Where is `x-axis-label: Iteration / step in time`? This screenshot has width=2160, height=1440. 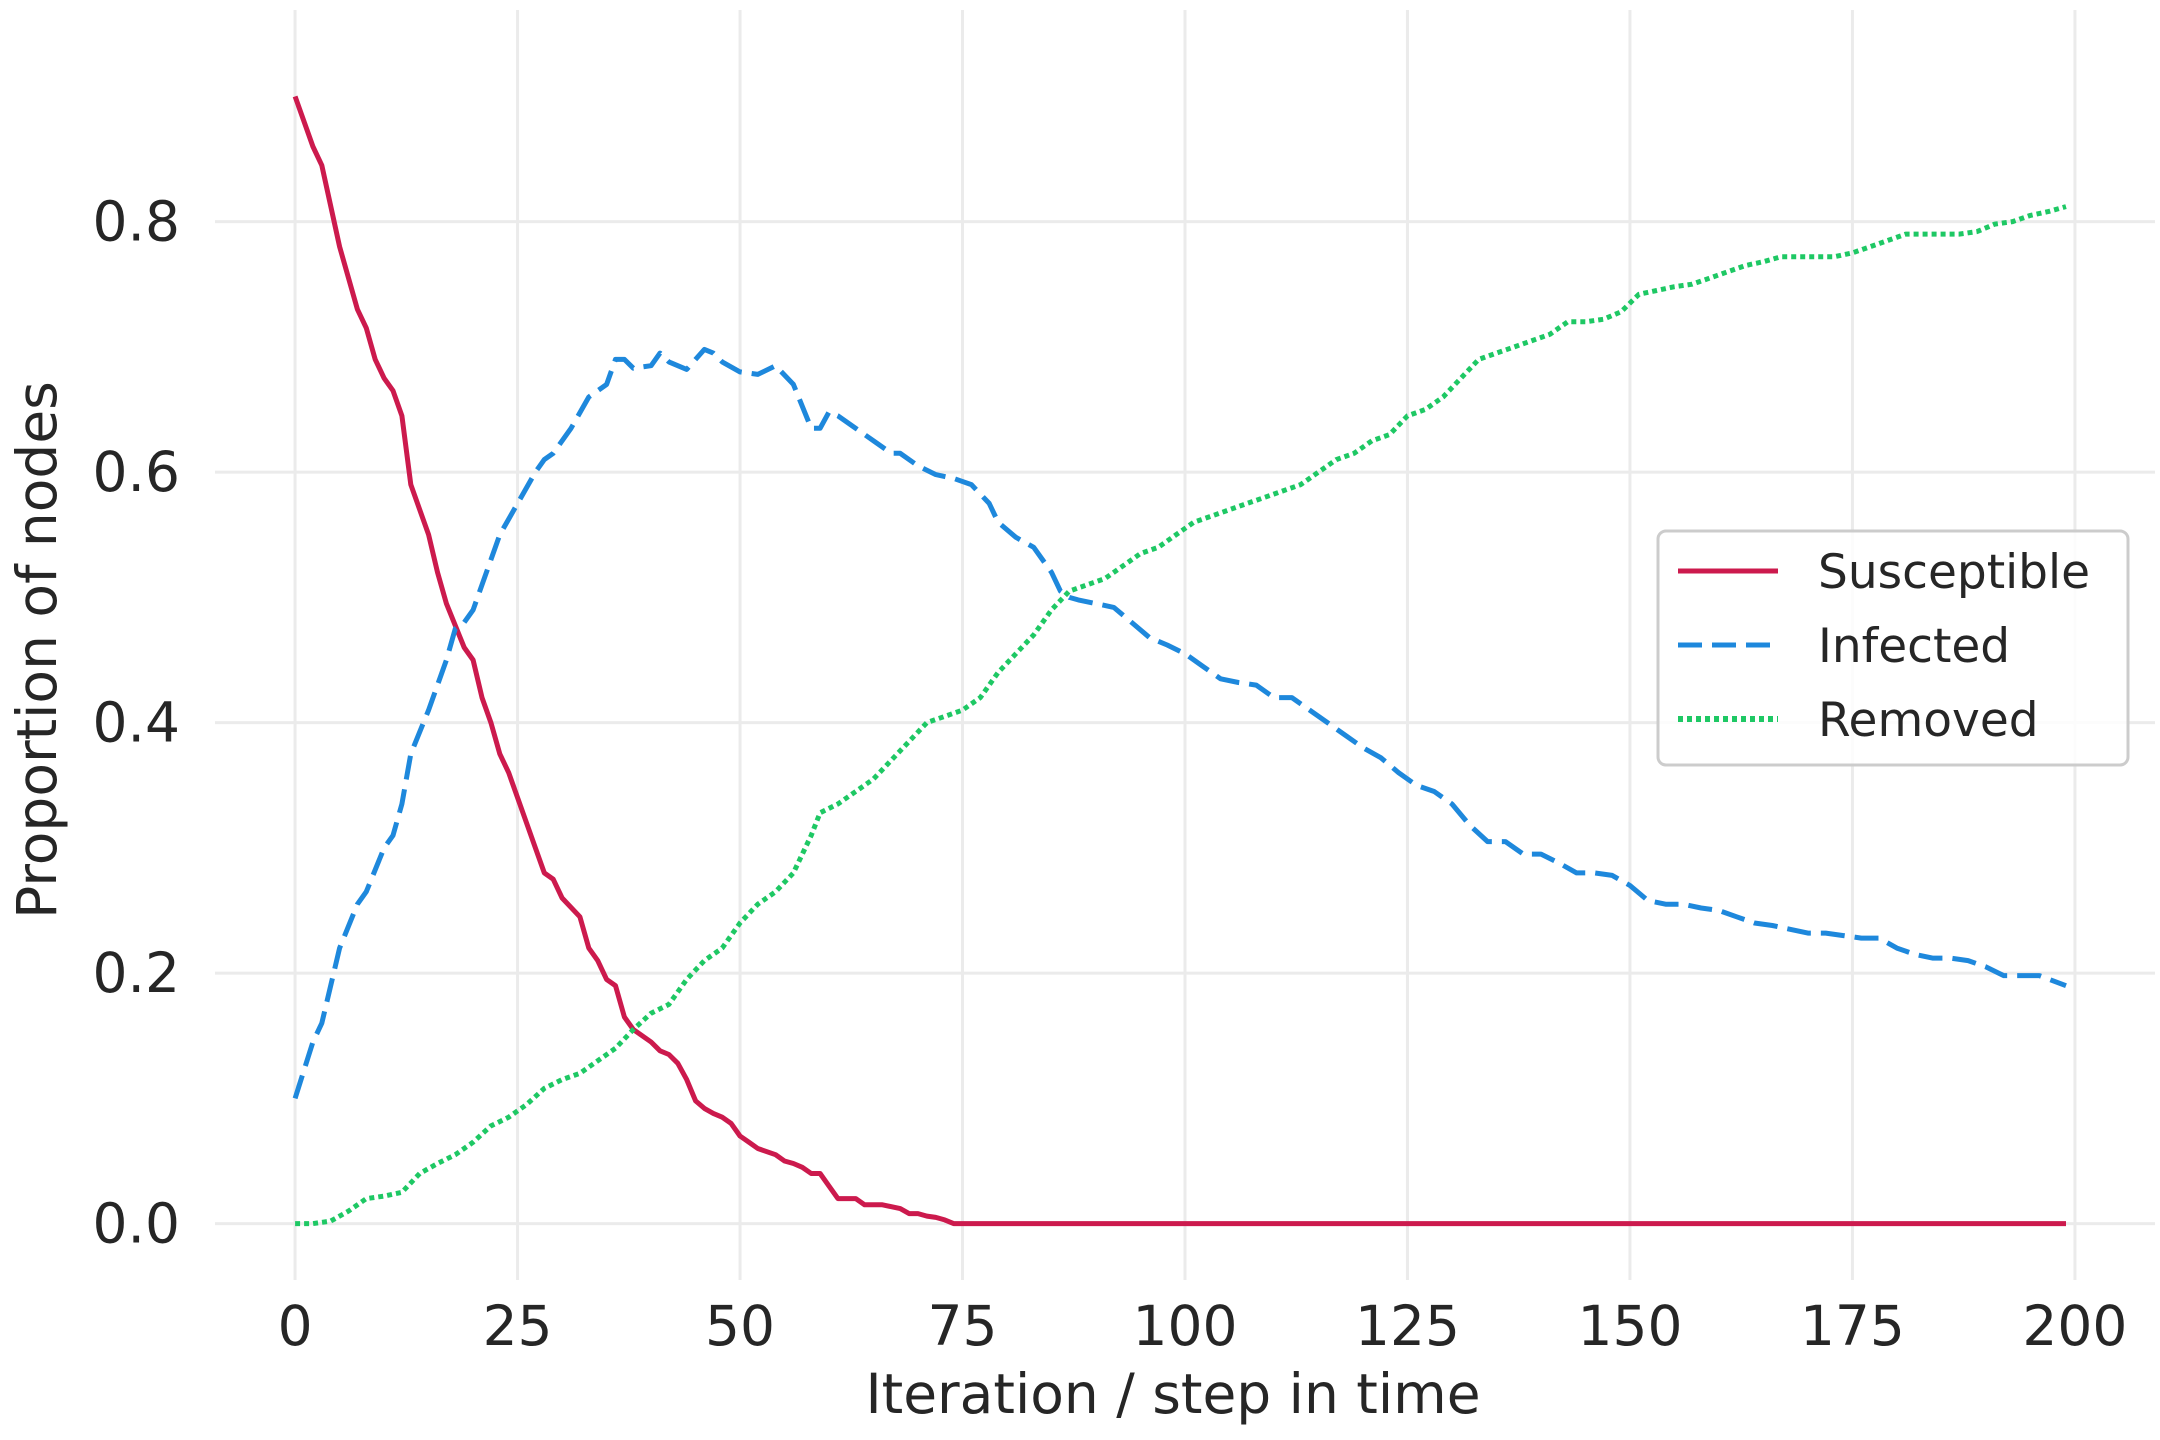
x-axis-label: Iteration / step in time is located at coordinates (1172, 1394).